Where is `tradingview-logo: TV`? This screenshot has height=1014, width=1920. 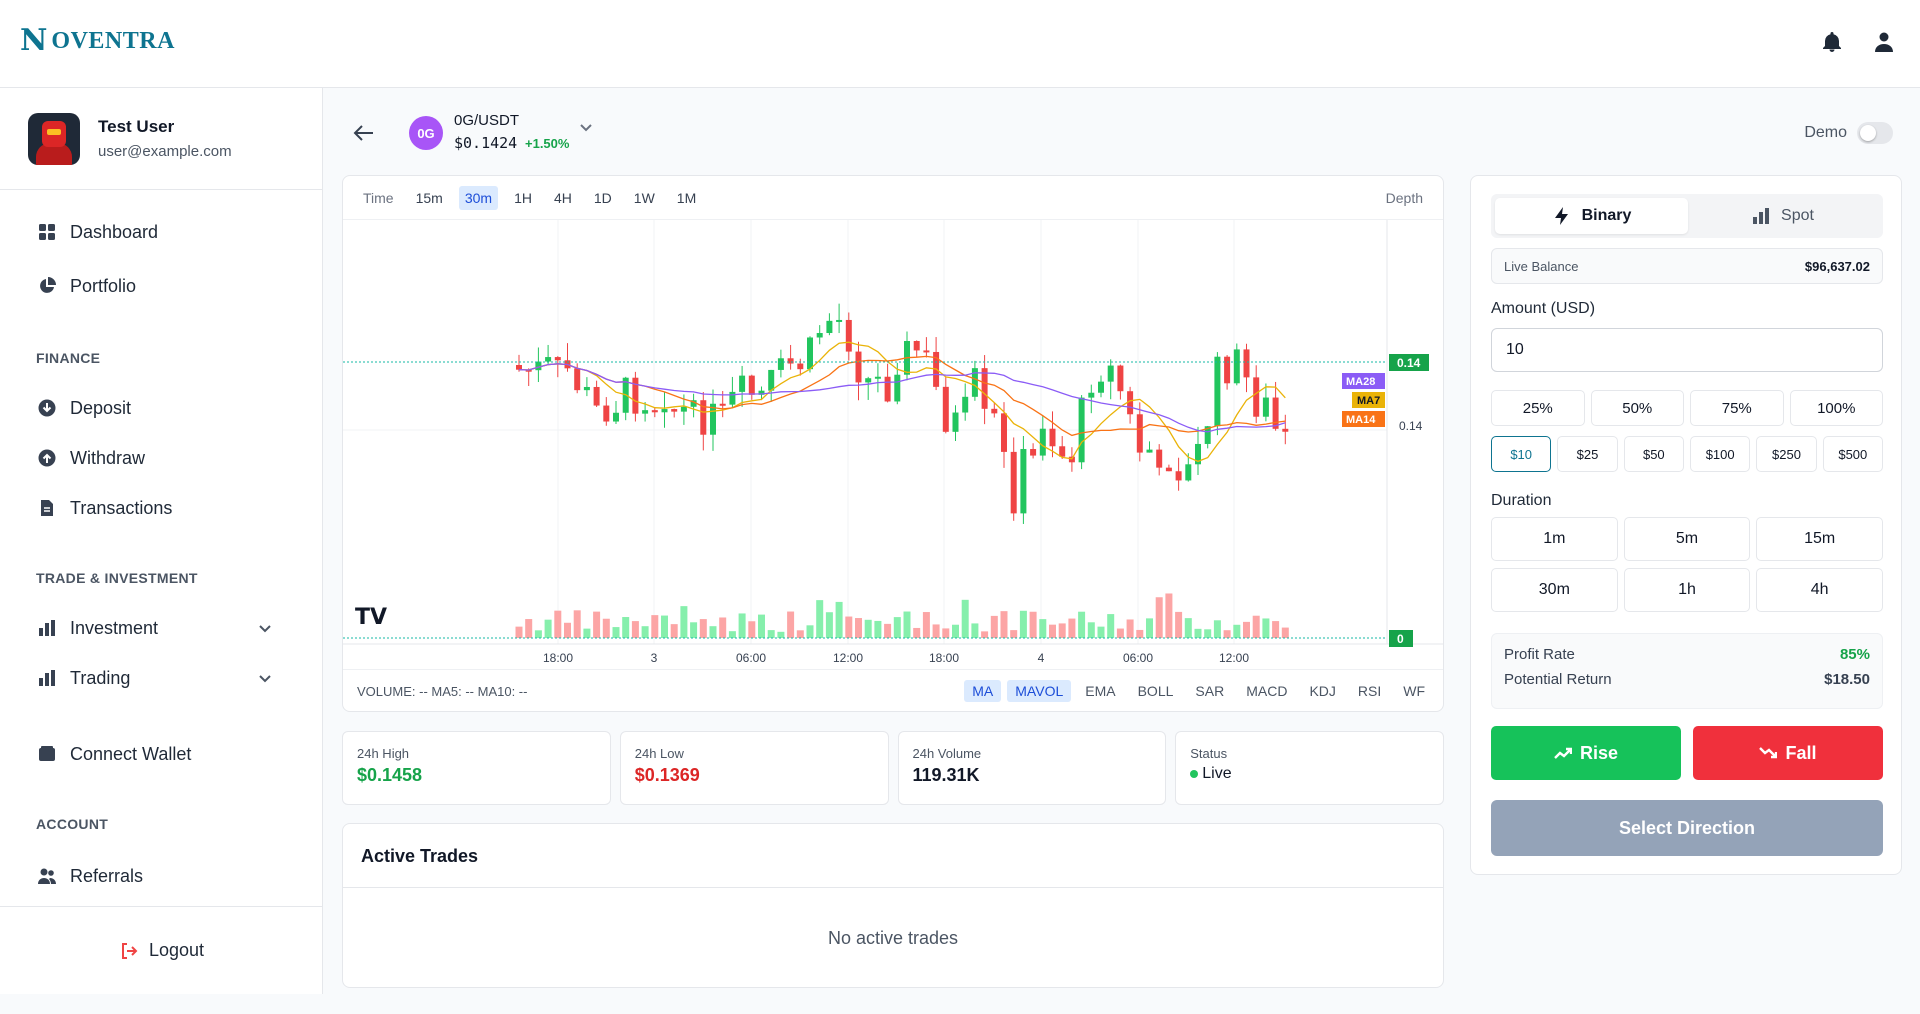 tradingview-logo: TV is located at coordinates (371, 617).